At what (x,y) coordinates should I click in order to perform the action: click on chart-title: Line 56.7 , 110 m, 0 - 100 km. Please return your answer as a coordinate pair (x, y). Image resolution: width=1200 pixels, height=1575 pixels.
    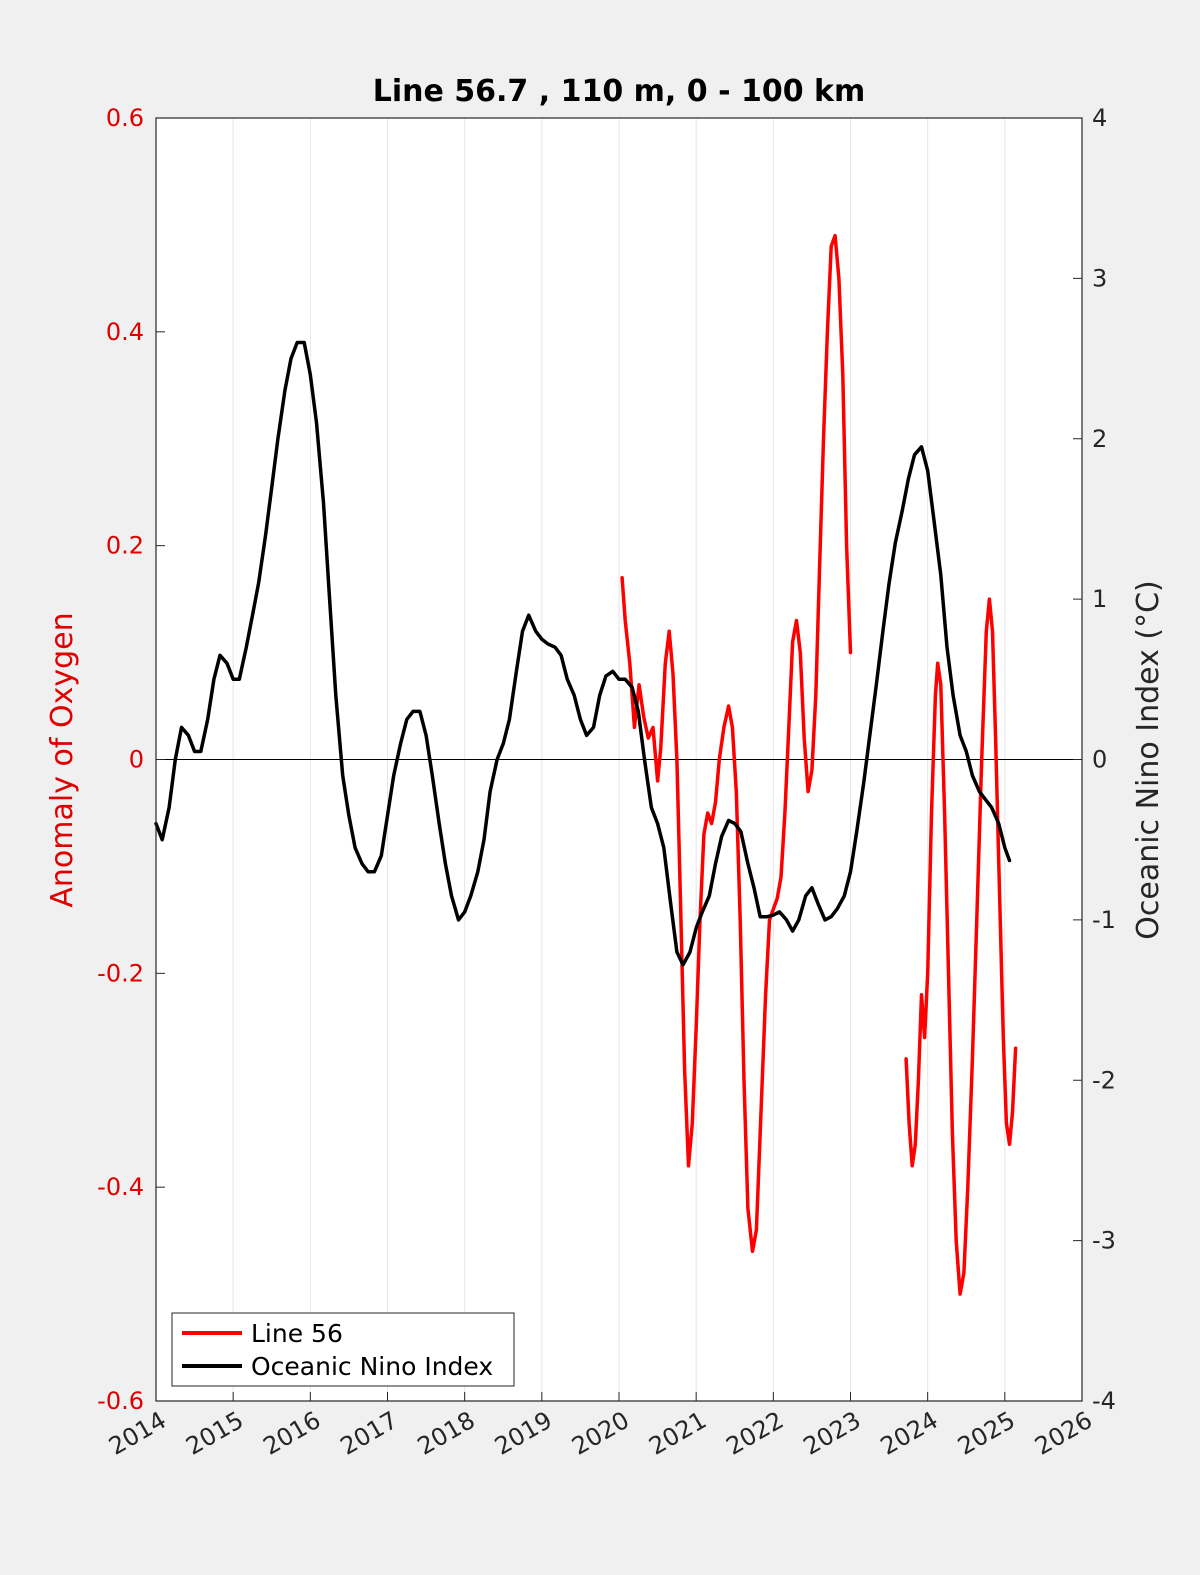
    Looking at the image, I should click on (619, 91).